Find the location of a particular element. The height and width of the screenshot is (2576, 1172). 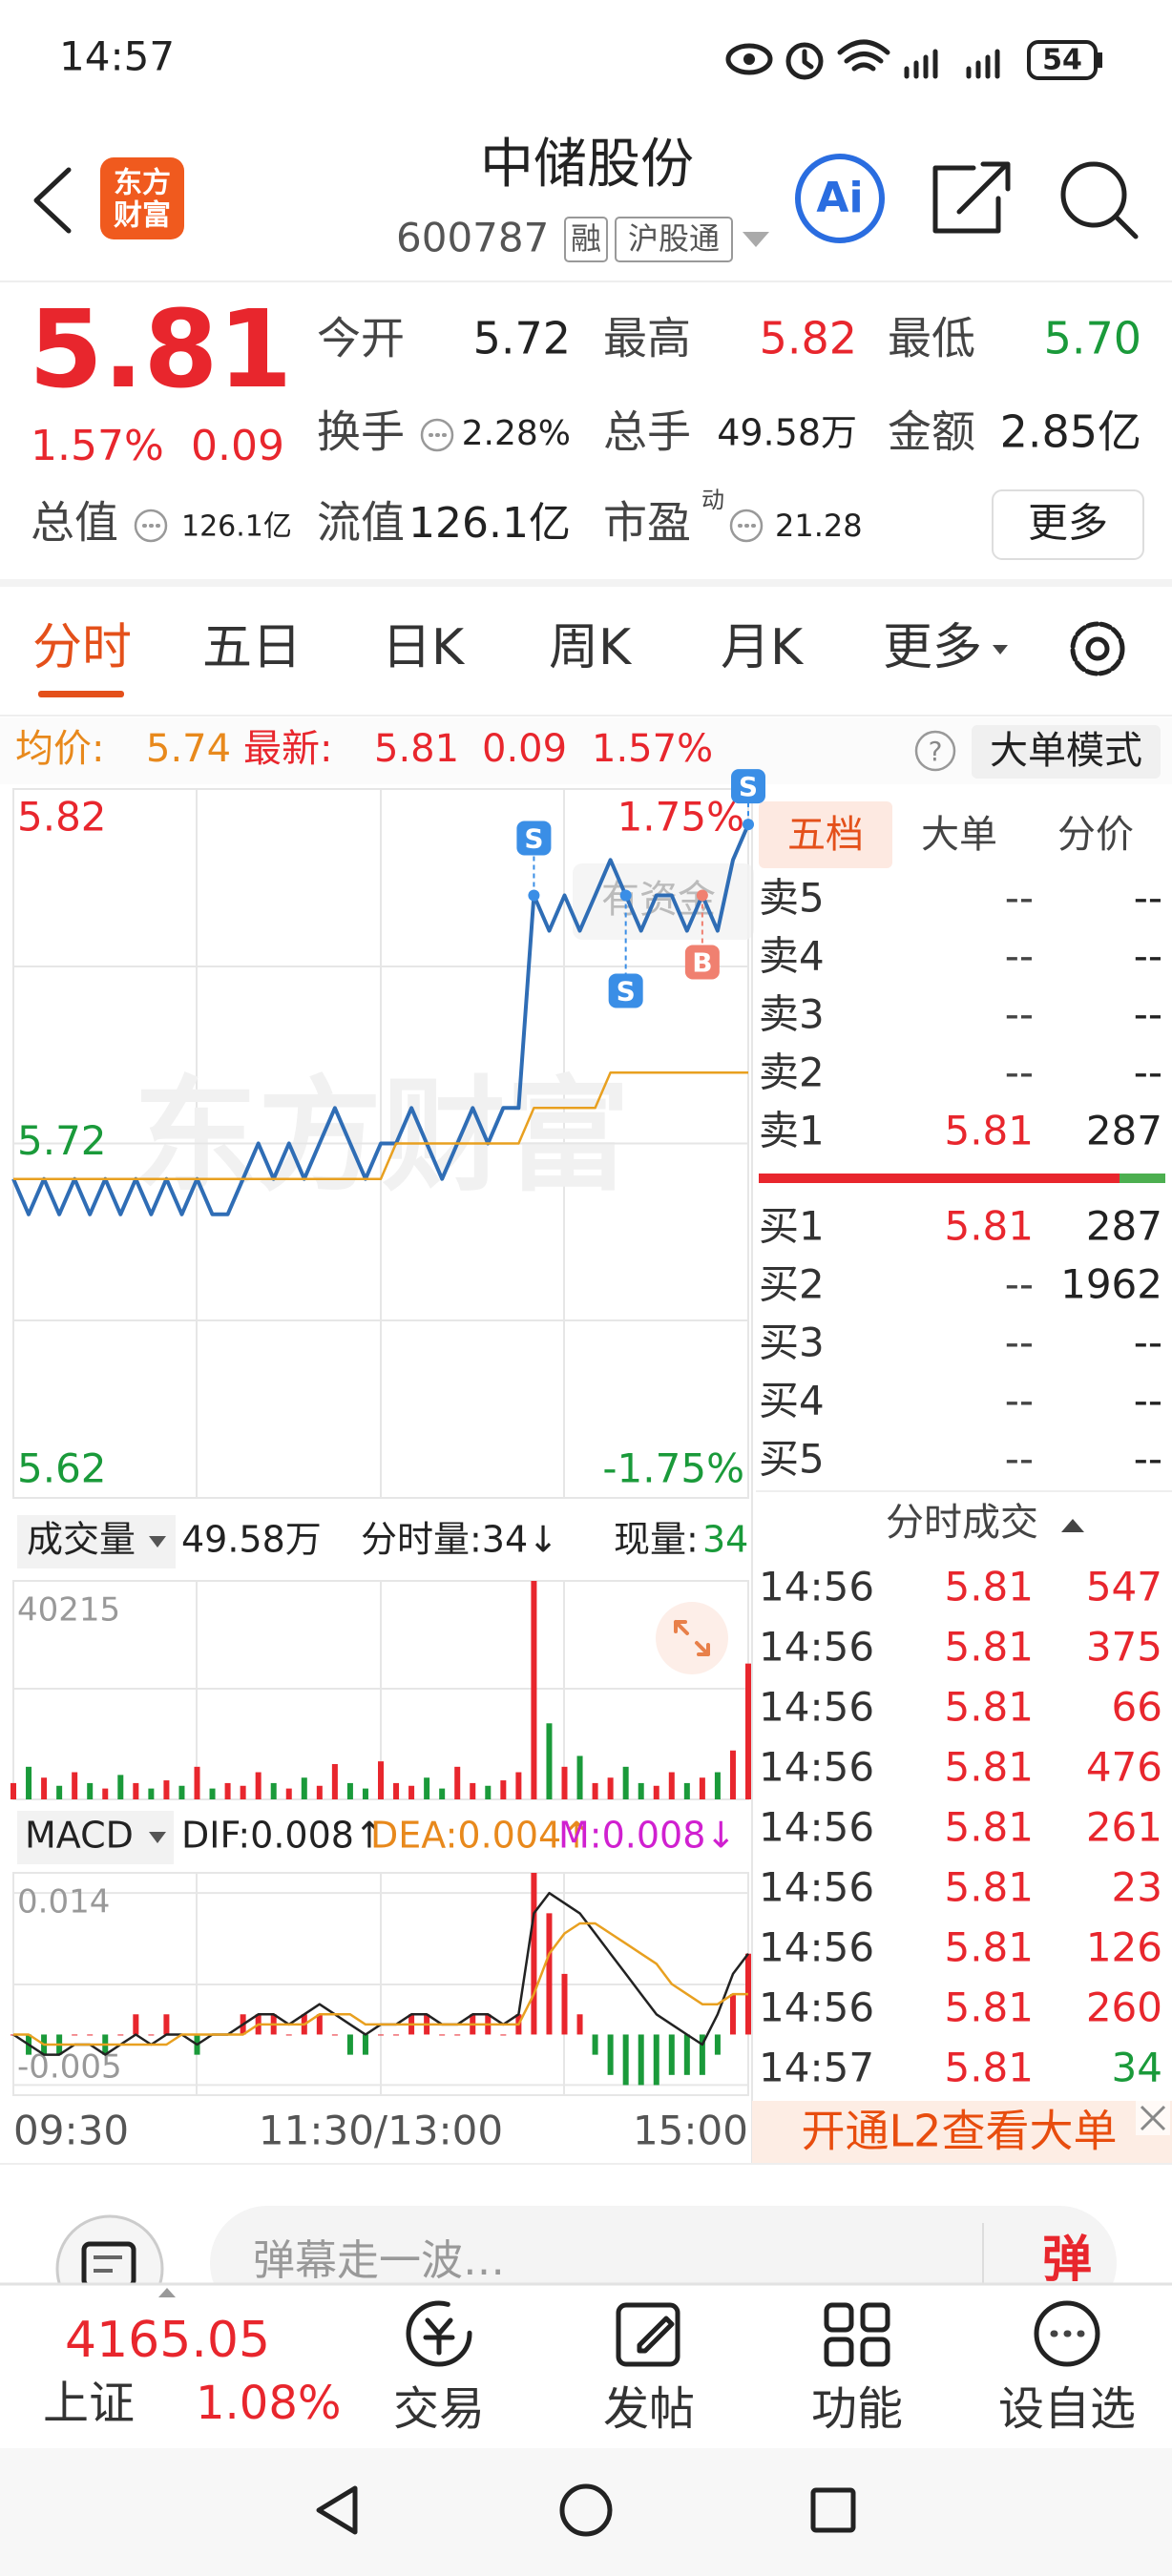

book-price: 5.81 is located at coordinates (989, 1226).